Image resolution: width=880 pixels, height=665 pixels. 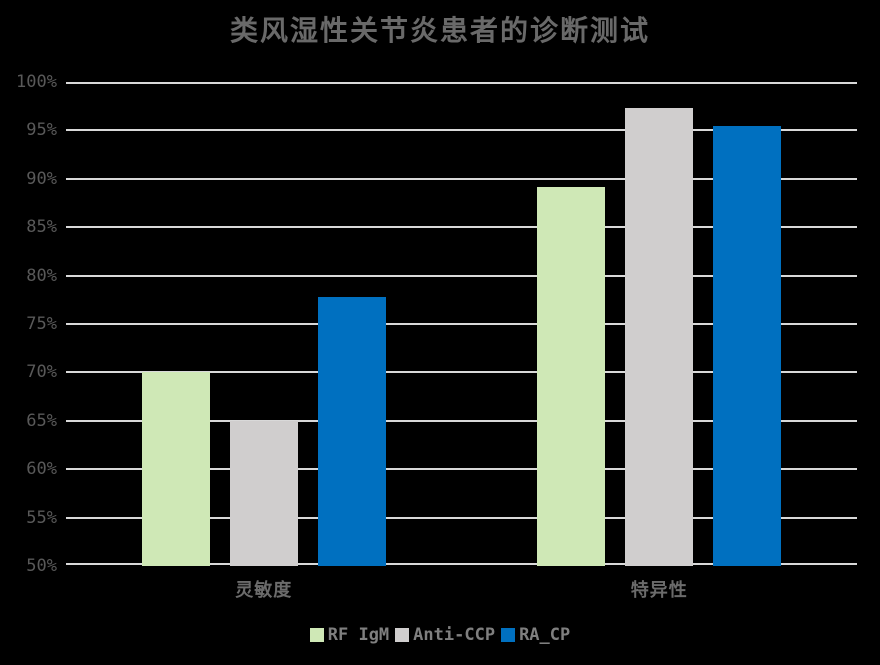 What do you see at coordinates (36, 82) in the screenshot?
I see `y-axis-tick-label: 100%` at bounding box center [36, 82].